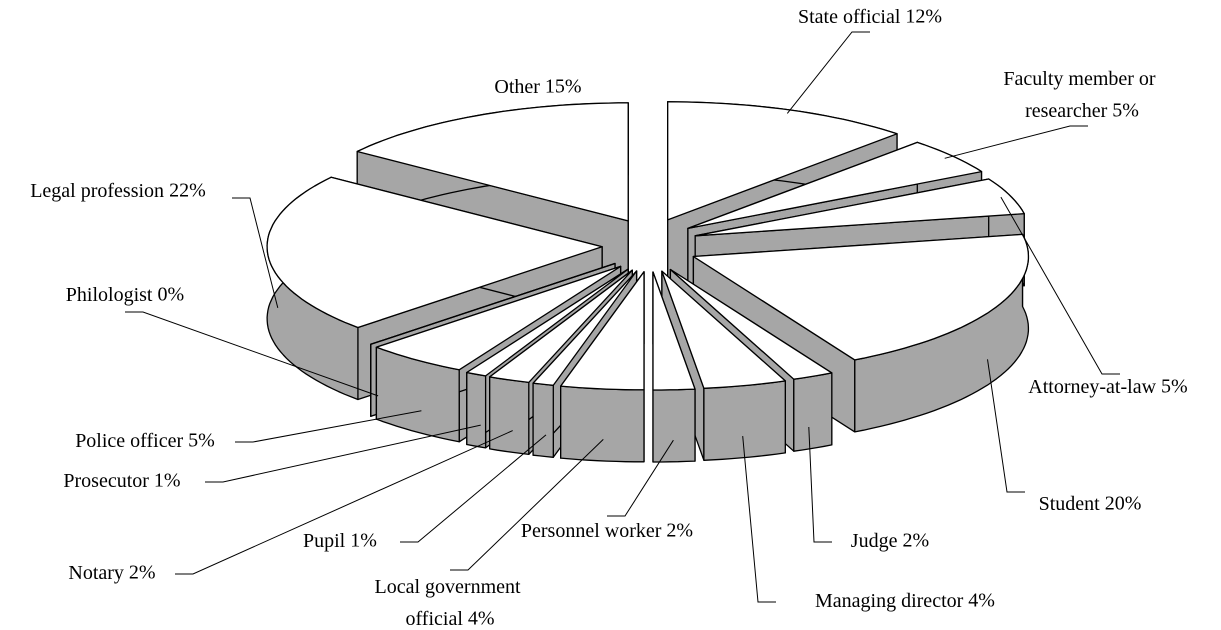 This screenshot has width=1221, height=630. I want to click on slice-label: Prosecutor, so click(106, 481).